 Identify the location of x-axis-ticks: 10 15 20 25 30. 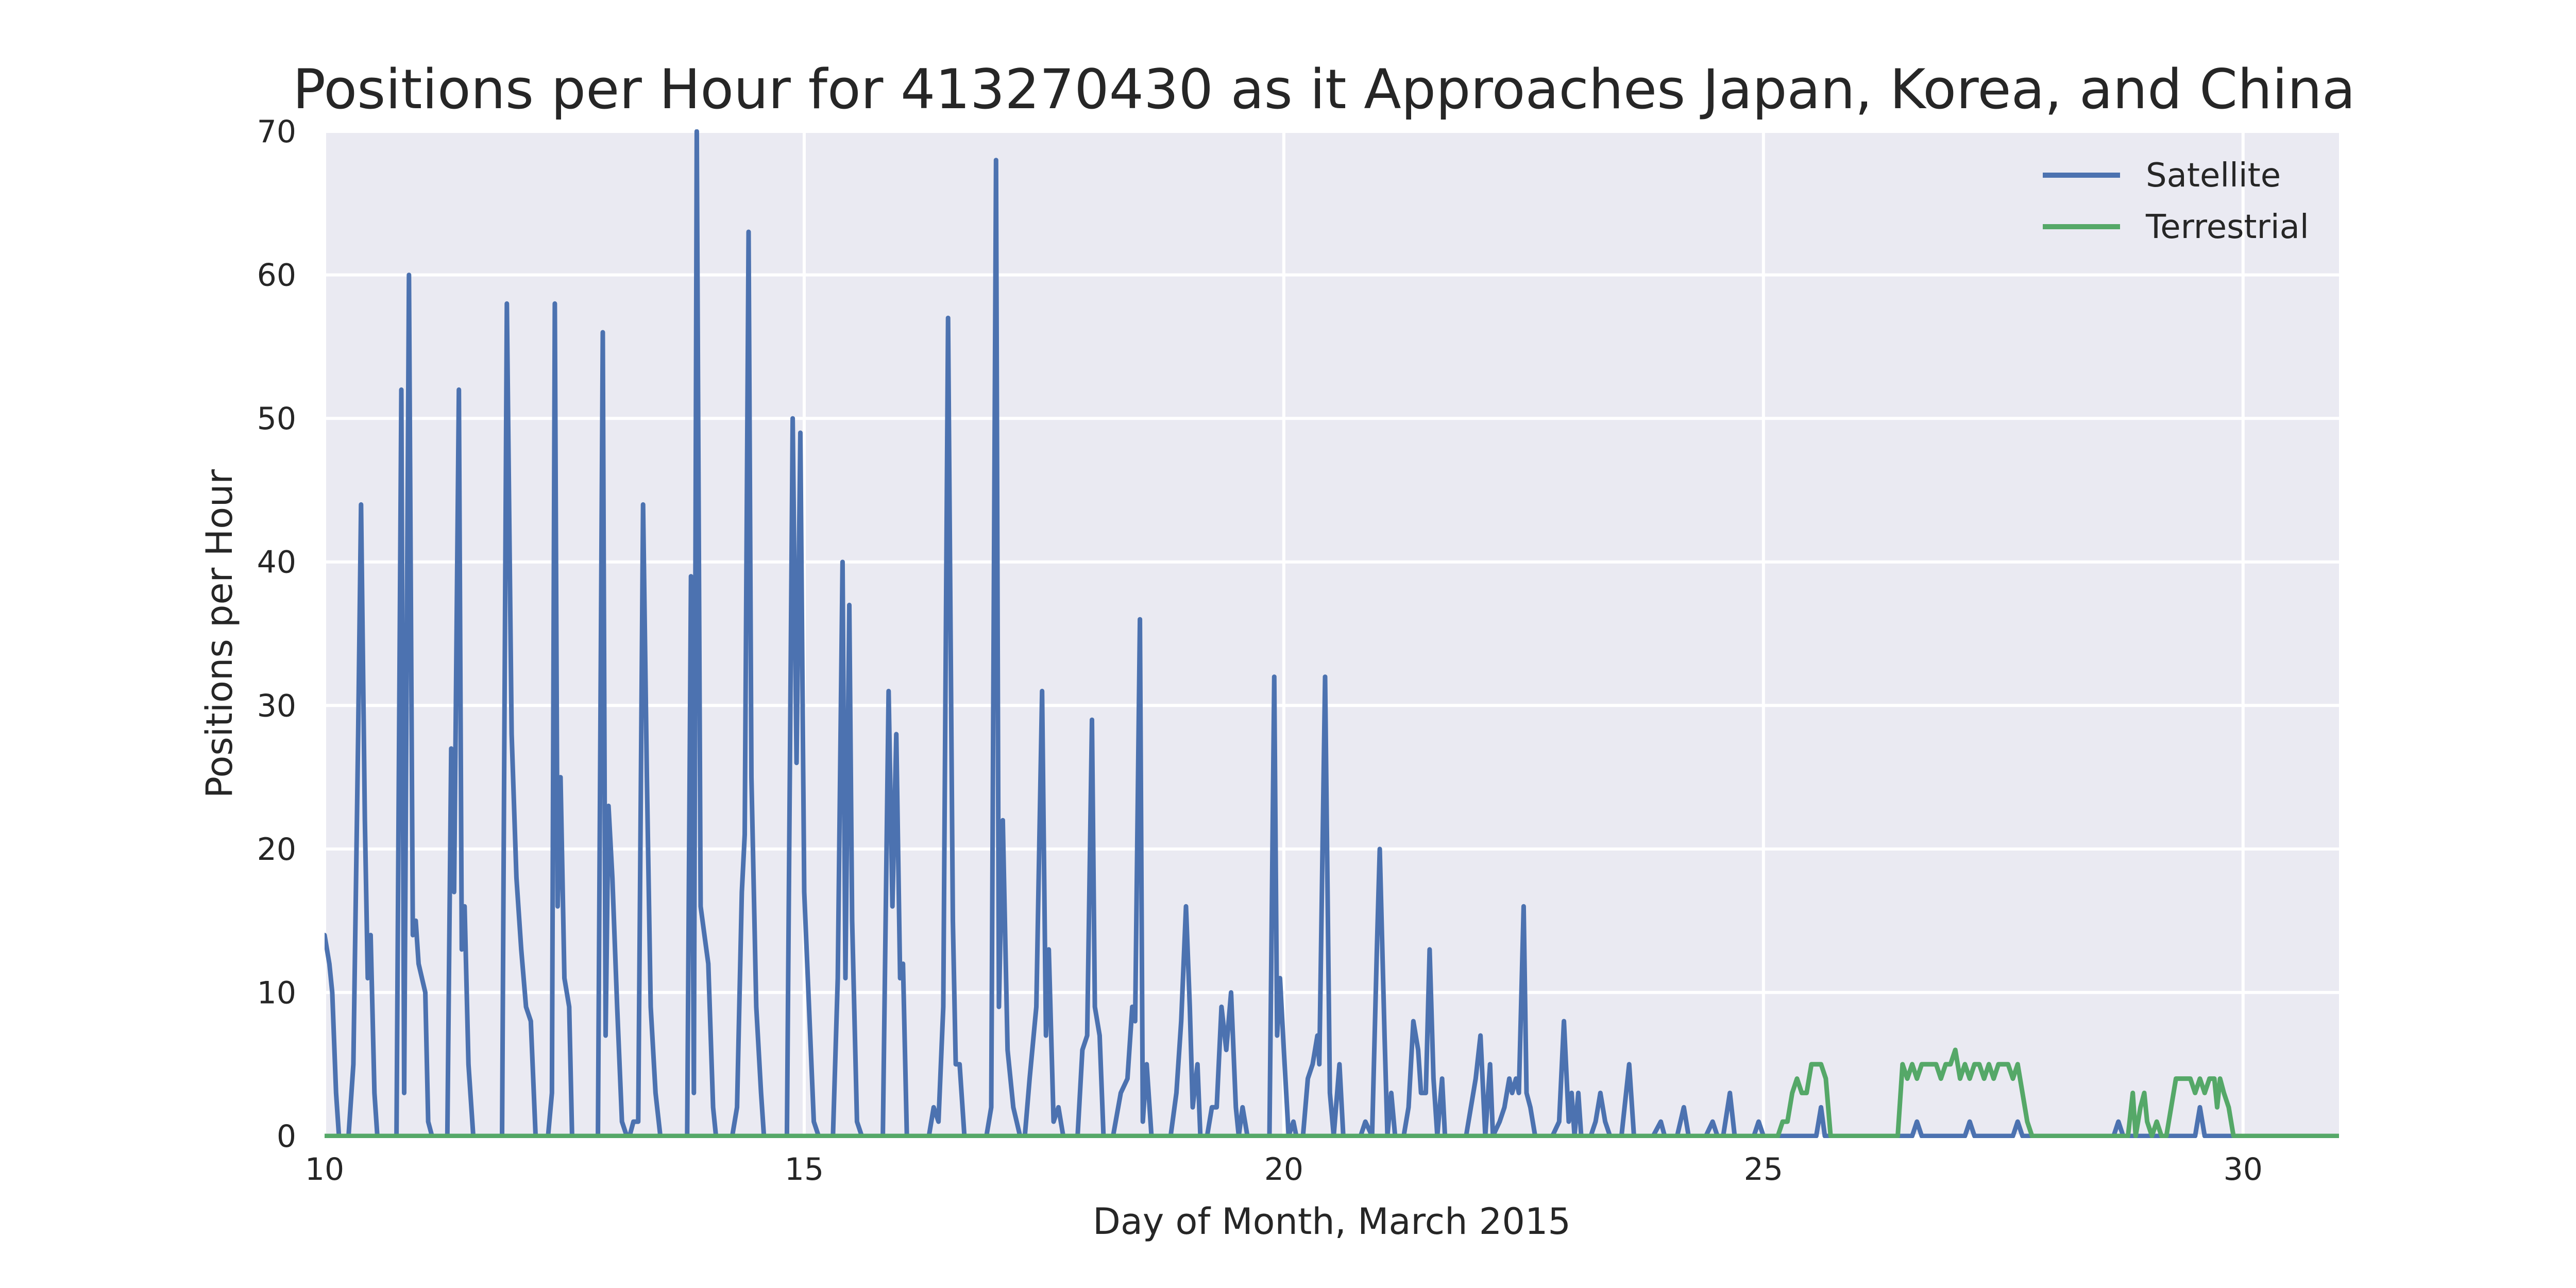
(1284, 1169).